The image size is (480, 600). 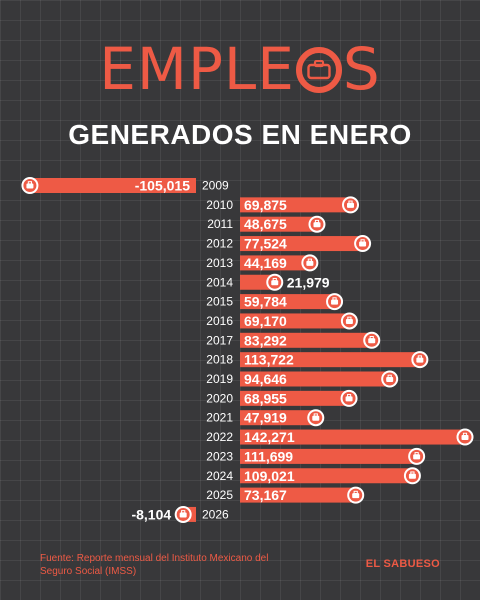 What do you see at coordinates (265, 340) in the screenshot?
I see `data-label: 83,292` at bounding box center [265, 340].